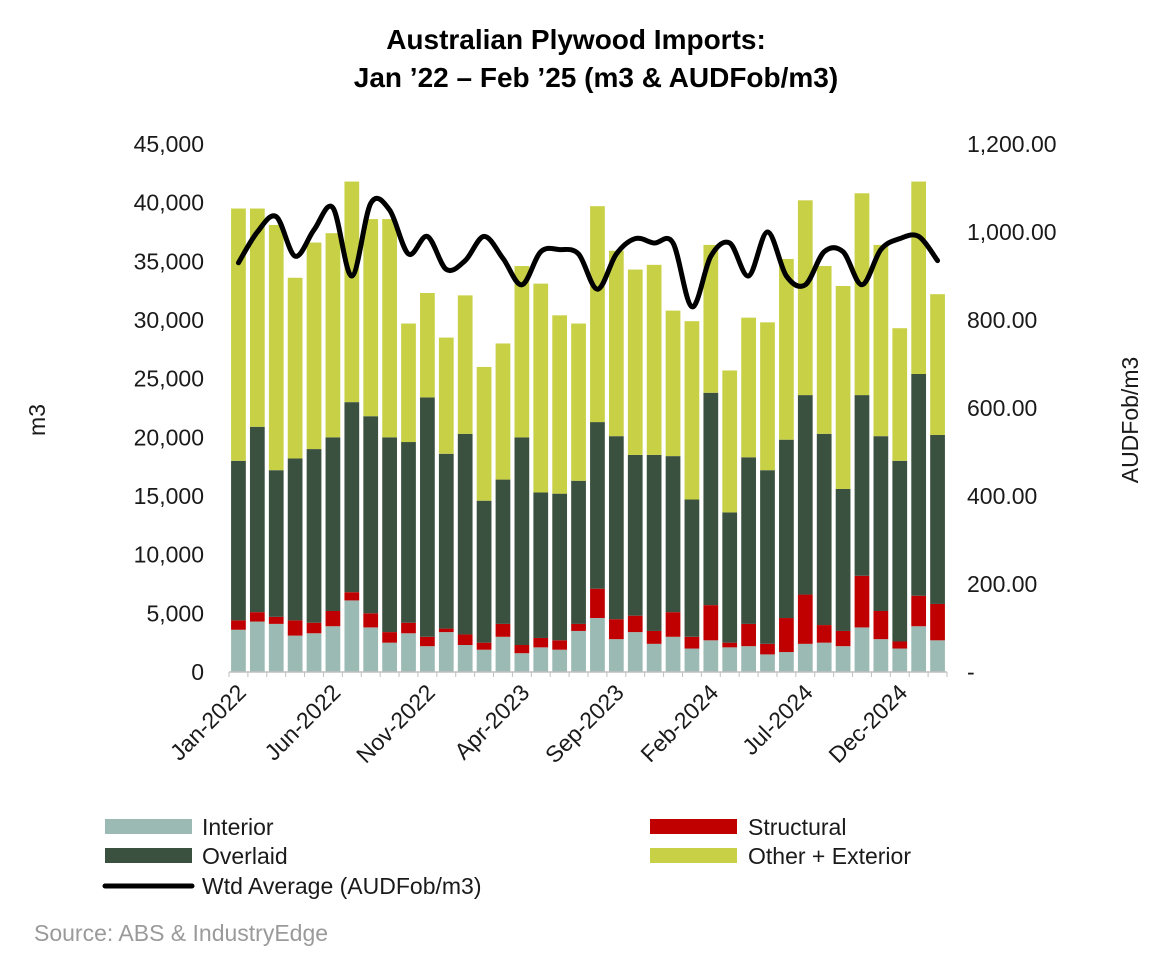 Image resolution: width=1152 pixels, height=955 pixels. What do you see at coordinates (342, 886) in the screenshot?
I see `legend-label-wtd-average: Wtd Average (AUDFob/m3)` at bounding box center [342, 886].